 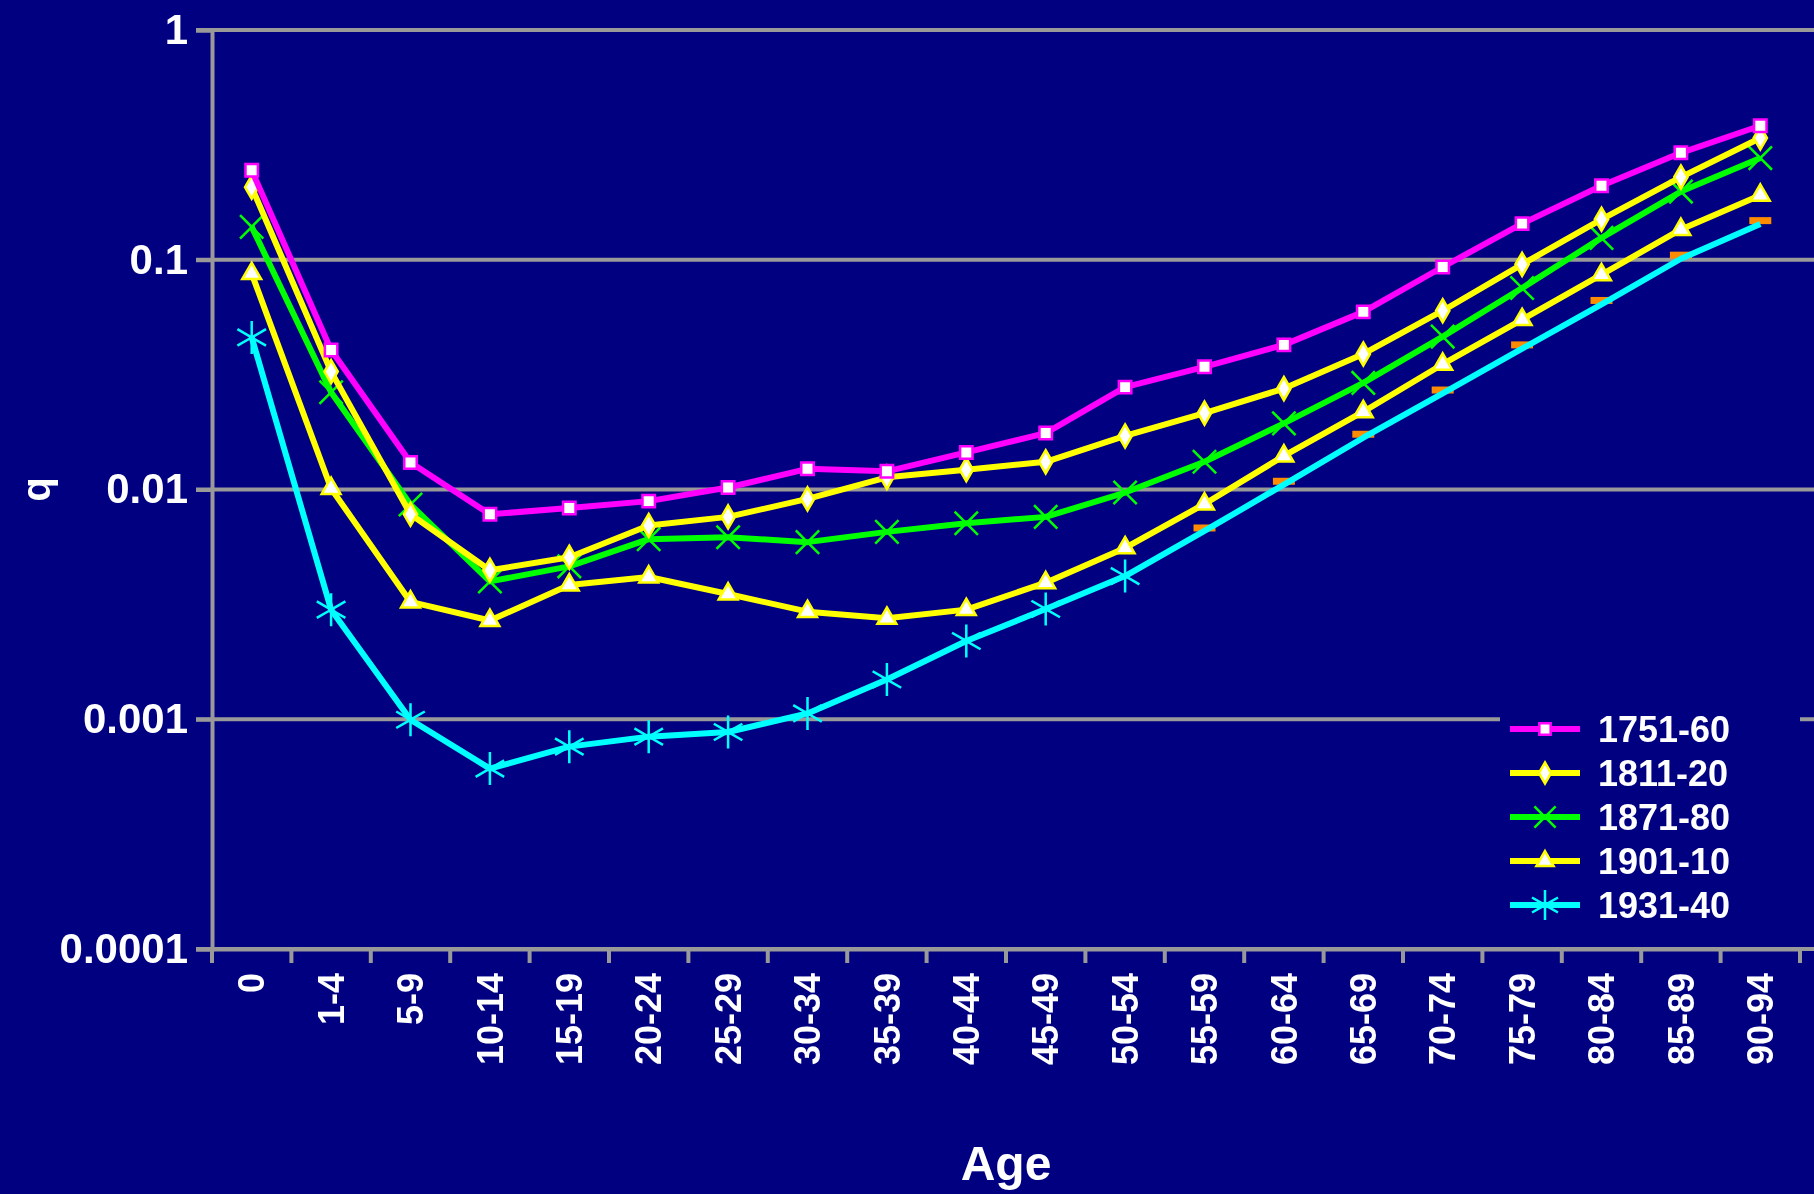 What do you see at coordinates (808, 1019) in the screenshot?
I see `x-tick-label: 30-34` at bounding box center [808, 1019].